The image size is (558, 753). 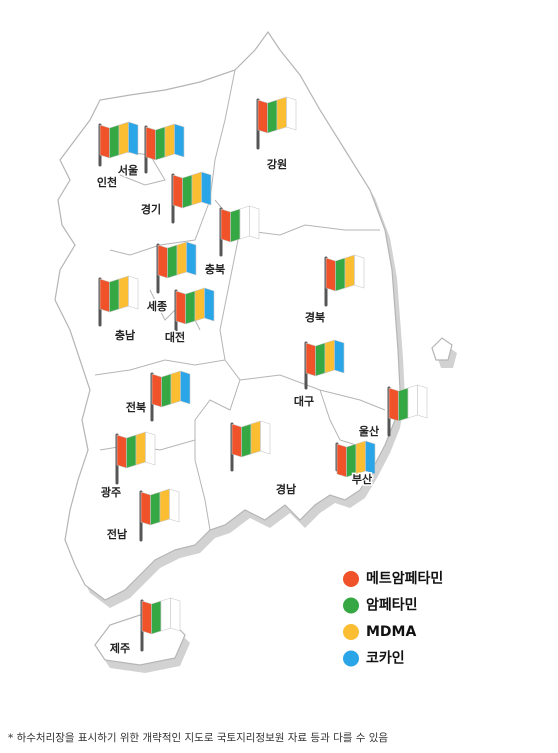 I want to click on region-label: 서울, so click(x=128, y=170).